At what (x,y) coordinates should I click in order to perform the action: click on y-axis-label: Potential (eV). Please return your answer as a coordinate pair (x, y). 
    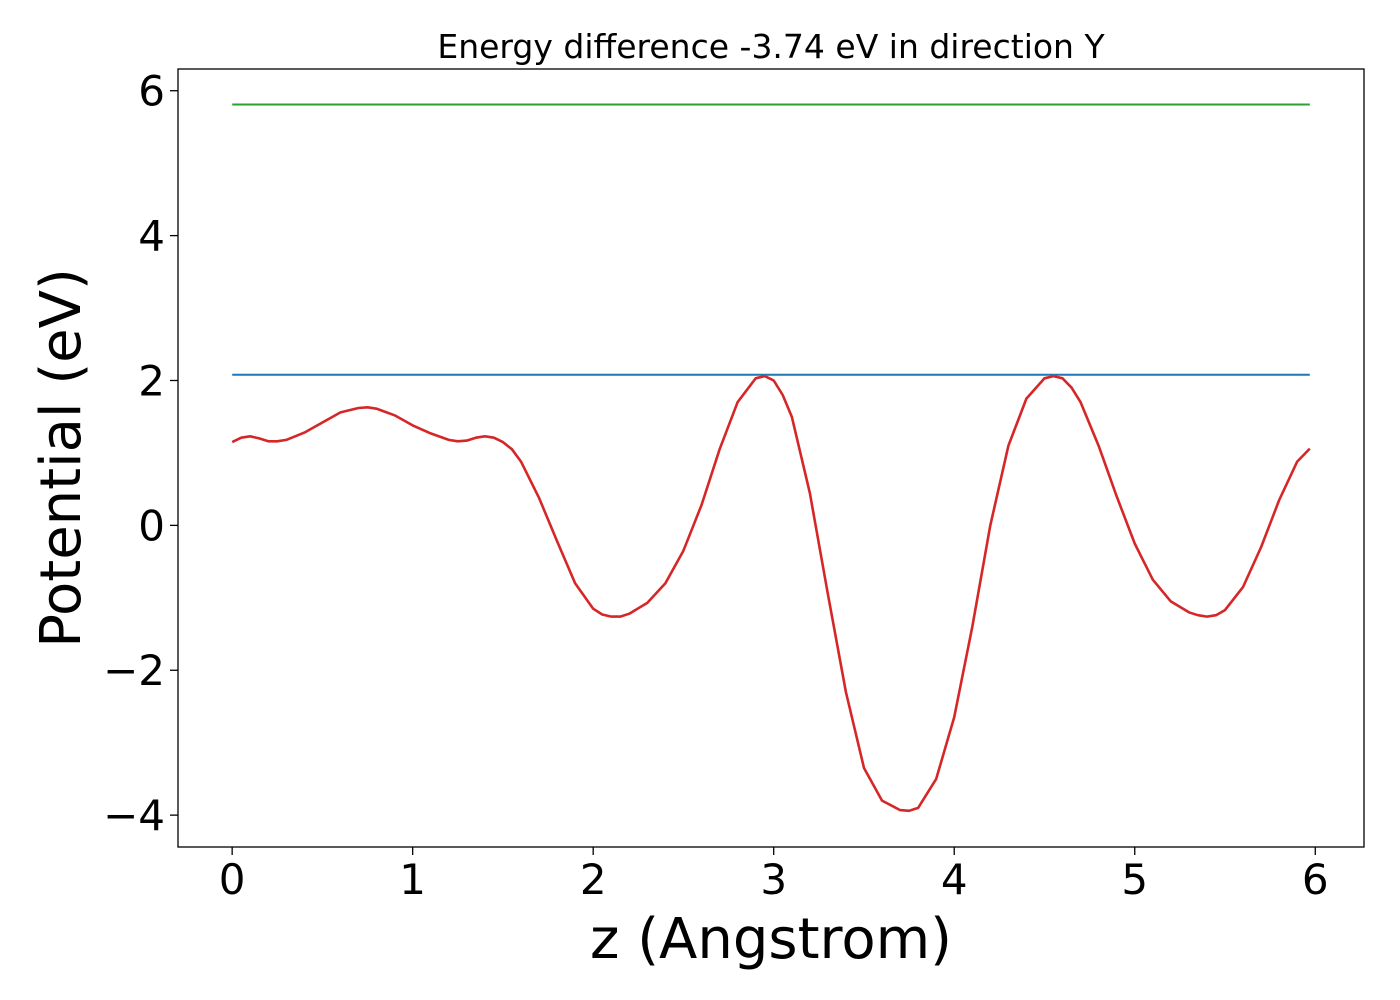
    Looking at the image, I should click on (61, 458).